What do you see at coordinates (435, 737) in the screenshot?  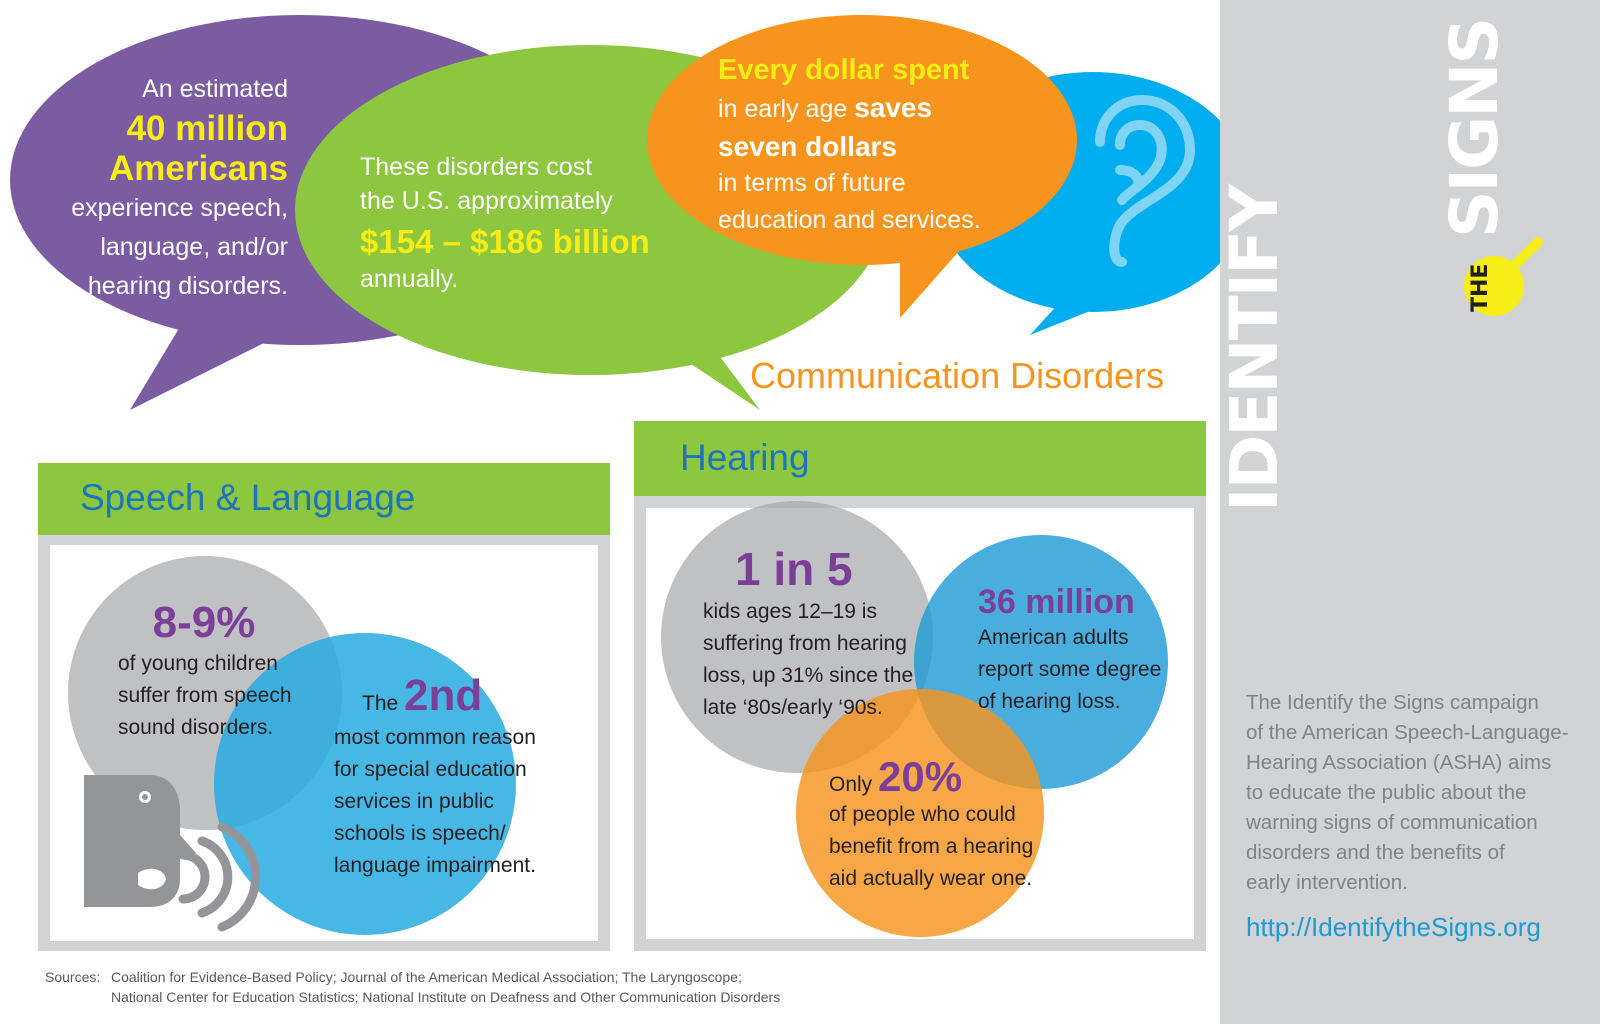 I see `speech-blue-l1: most common reason` at bounding box center [435, 737].